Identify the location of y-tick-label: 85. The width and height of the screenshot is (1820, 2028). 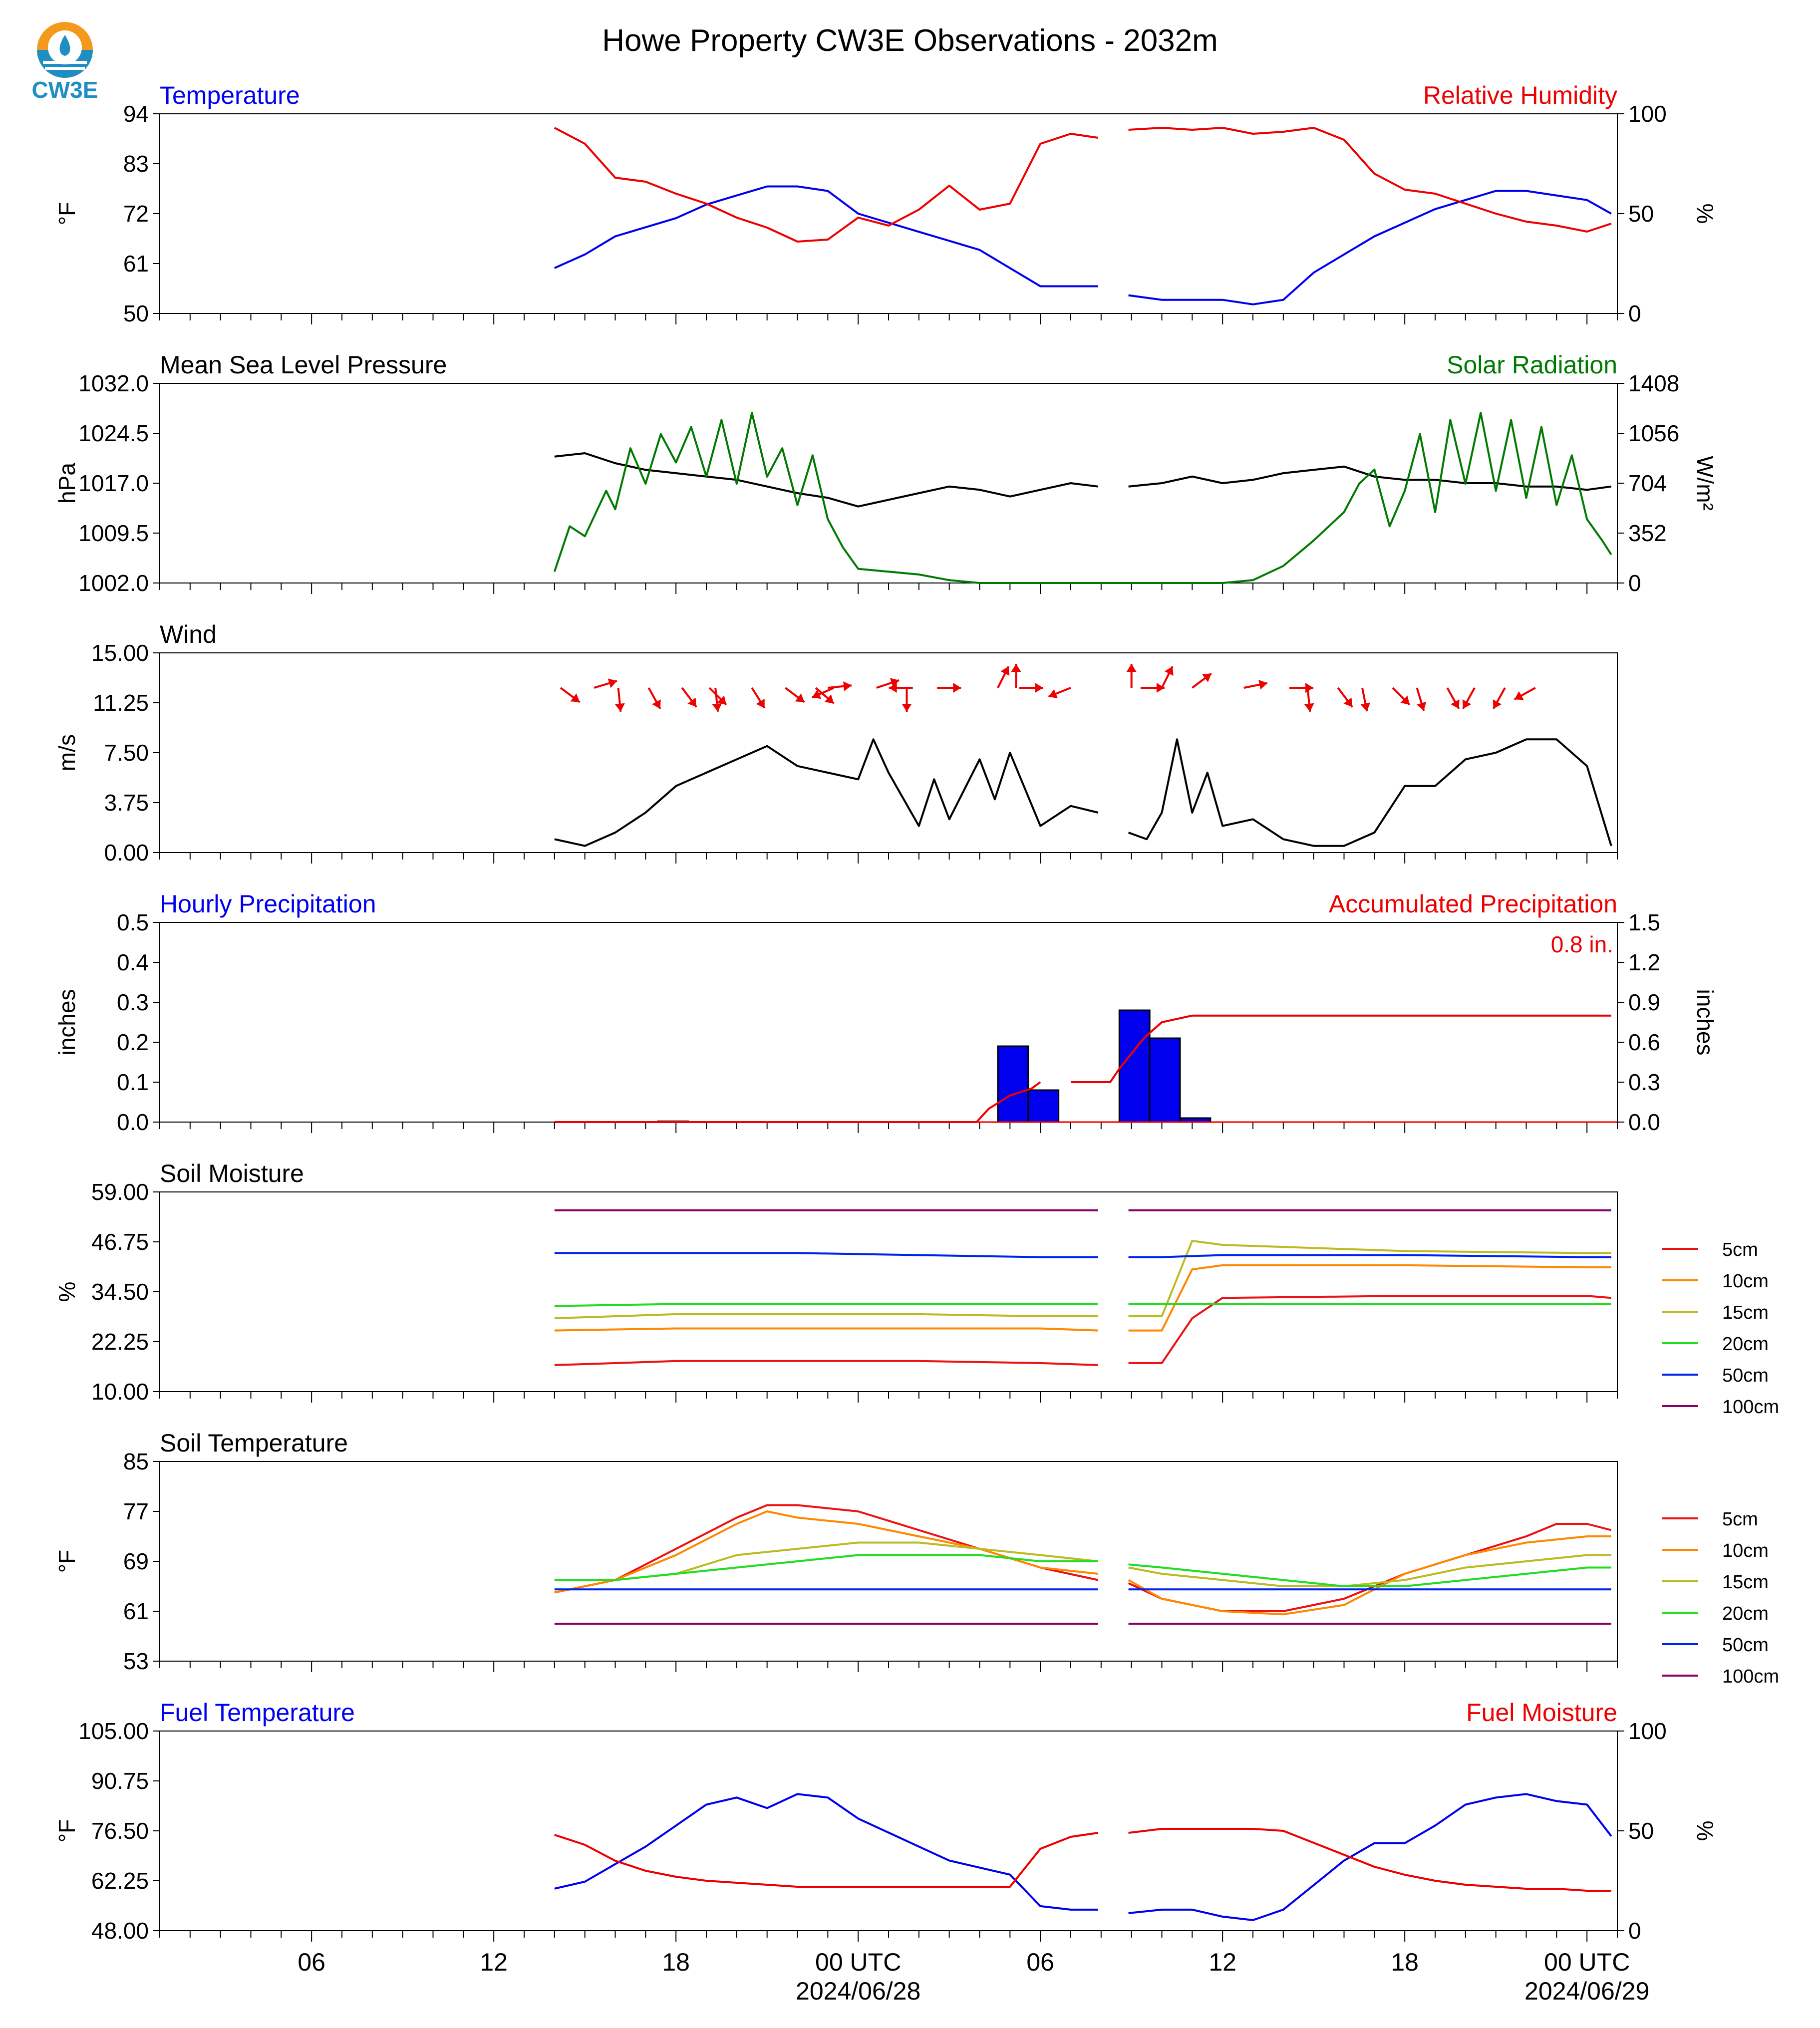
(136, 1461).